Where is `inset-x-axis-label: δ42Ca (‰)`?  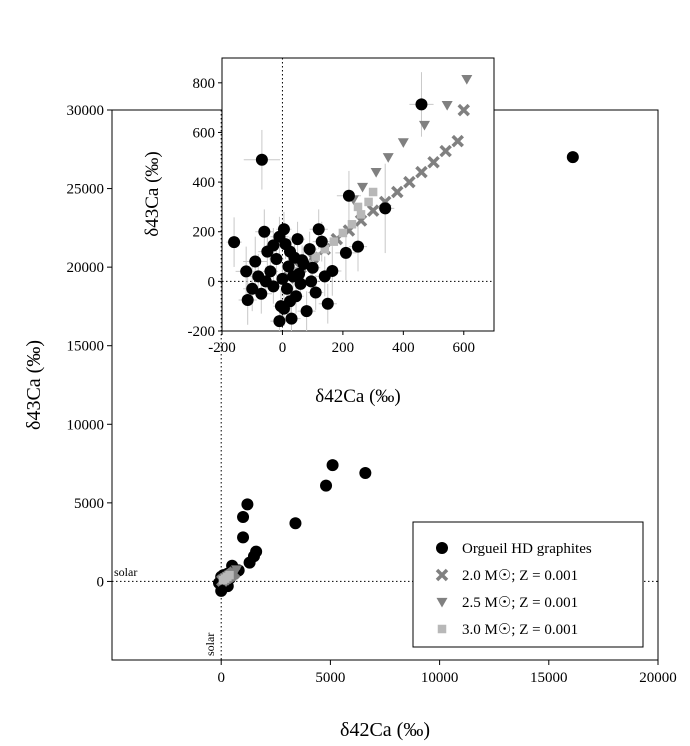
inset-x-axis-label: δ42Ca (‰) is located at coordinates (357, 396).